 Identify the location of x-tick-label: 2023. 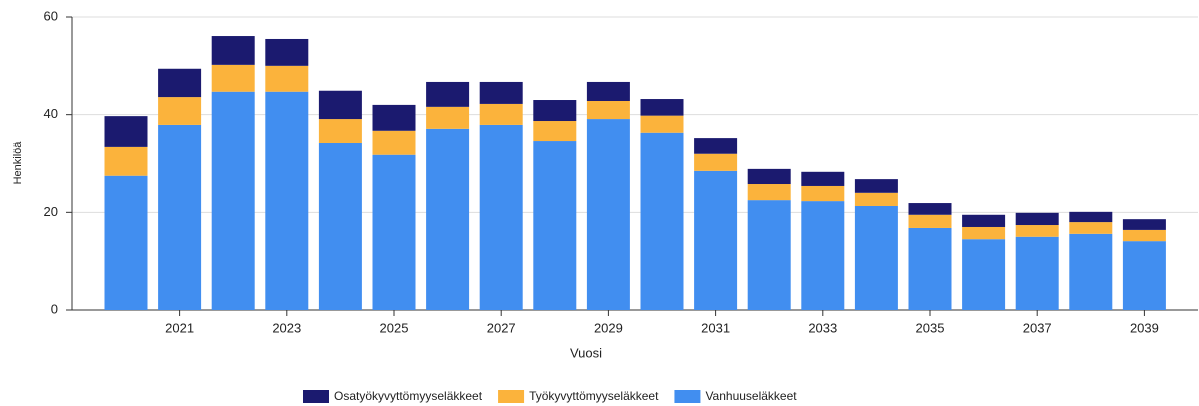
(286, 327).